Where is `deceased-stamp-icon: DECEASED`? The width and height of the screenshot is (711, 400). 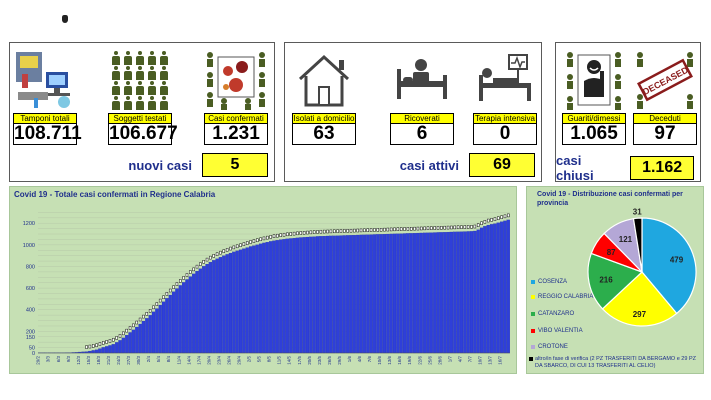
deceased-stamp-icon: DECEASED is located at coordinates (665, 80).